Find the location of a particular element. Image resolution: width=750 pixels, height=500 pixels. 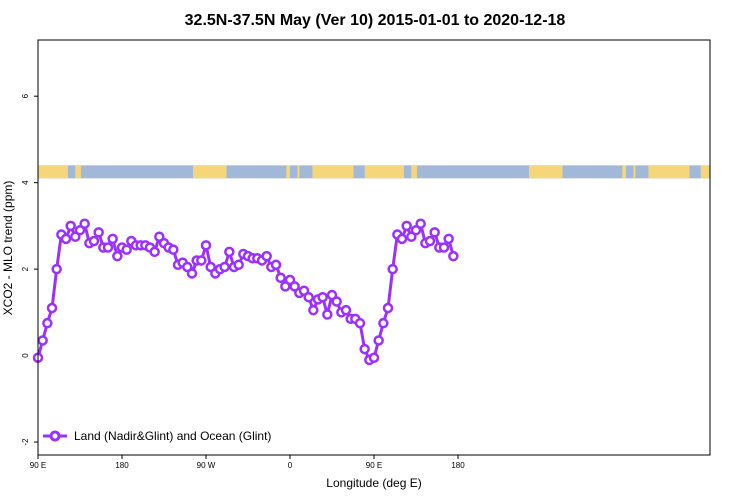

y-tick-label: 2 is located at coordinates (25, 268).